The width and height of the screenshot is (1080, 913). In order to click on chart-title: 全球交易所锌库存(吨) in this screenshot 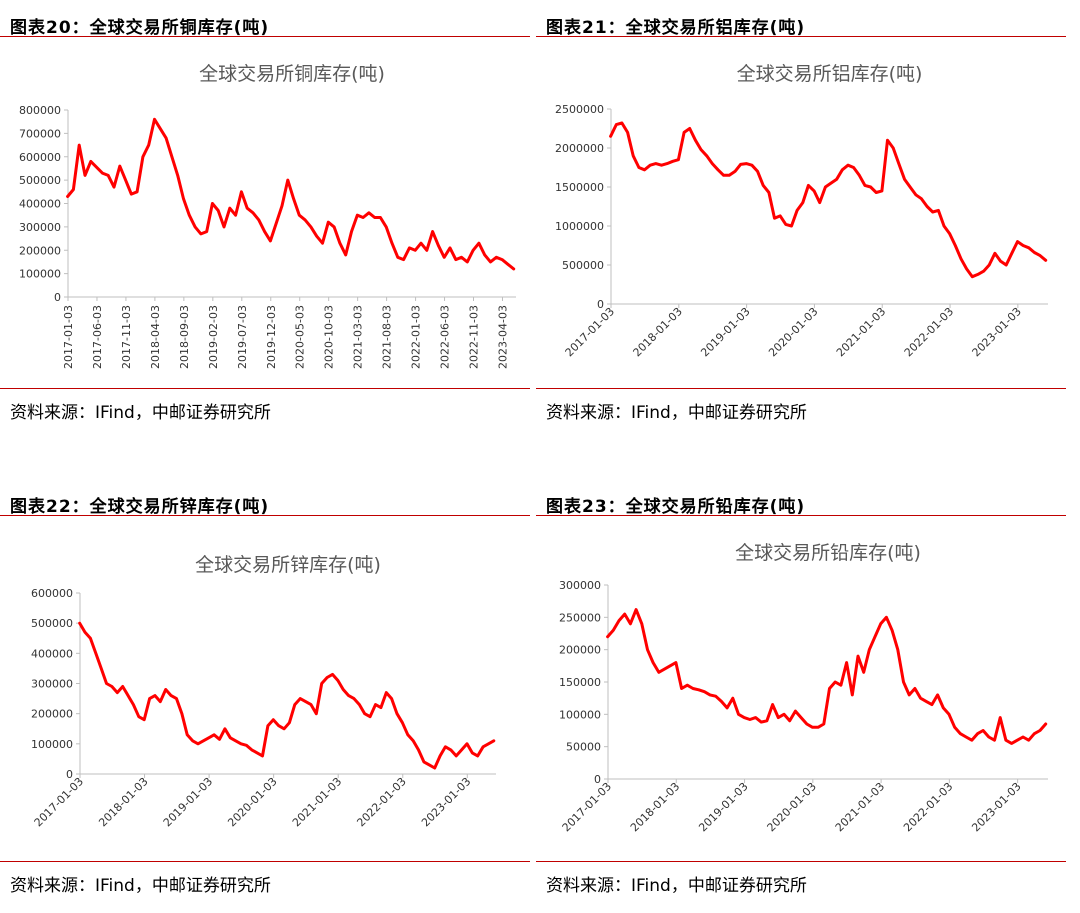, I will do `click(288, 565)`.